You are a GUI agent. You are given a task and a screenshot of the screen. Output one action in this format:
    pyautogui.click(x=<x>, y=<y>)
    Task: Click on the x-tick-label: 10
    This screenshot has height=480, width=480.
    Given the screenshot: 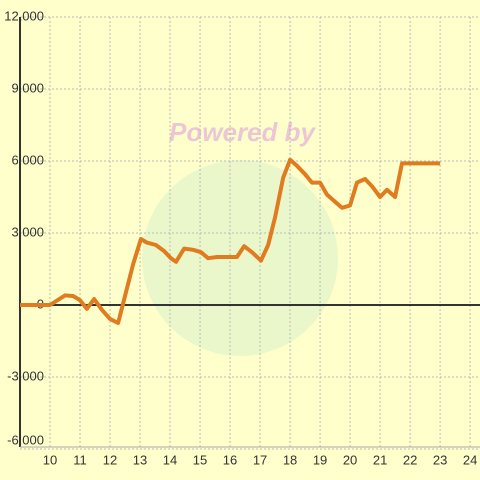 What is the action you would take?
    pyautogui.click(x=50, y=459)
    